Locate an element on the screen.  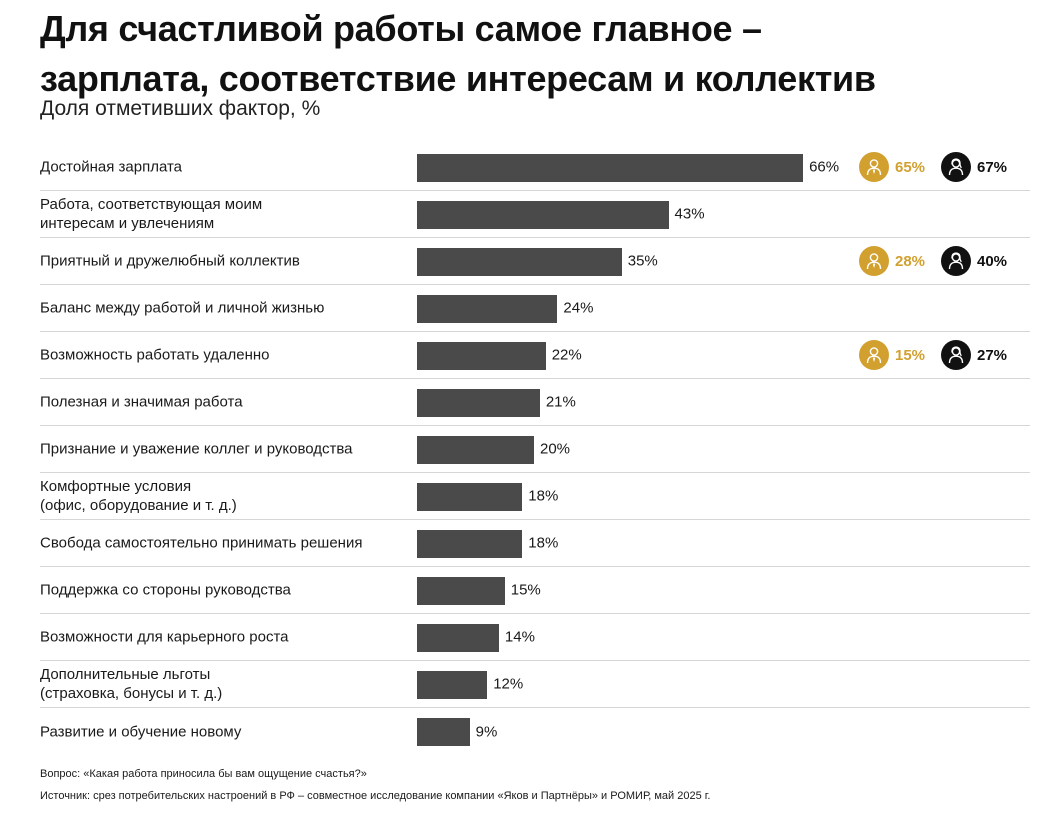
category-label: Свобода самостоятельно принимать решения is located at coordinates (226, 543).